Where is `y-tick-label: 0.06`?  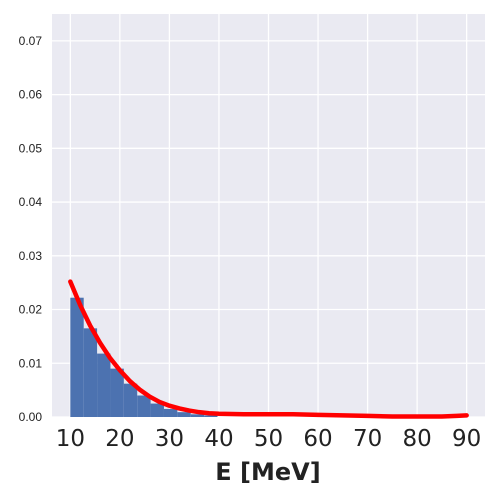
y-tick-label: 0.06 is located at coordinates (31, 95).